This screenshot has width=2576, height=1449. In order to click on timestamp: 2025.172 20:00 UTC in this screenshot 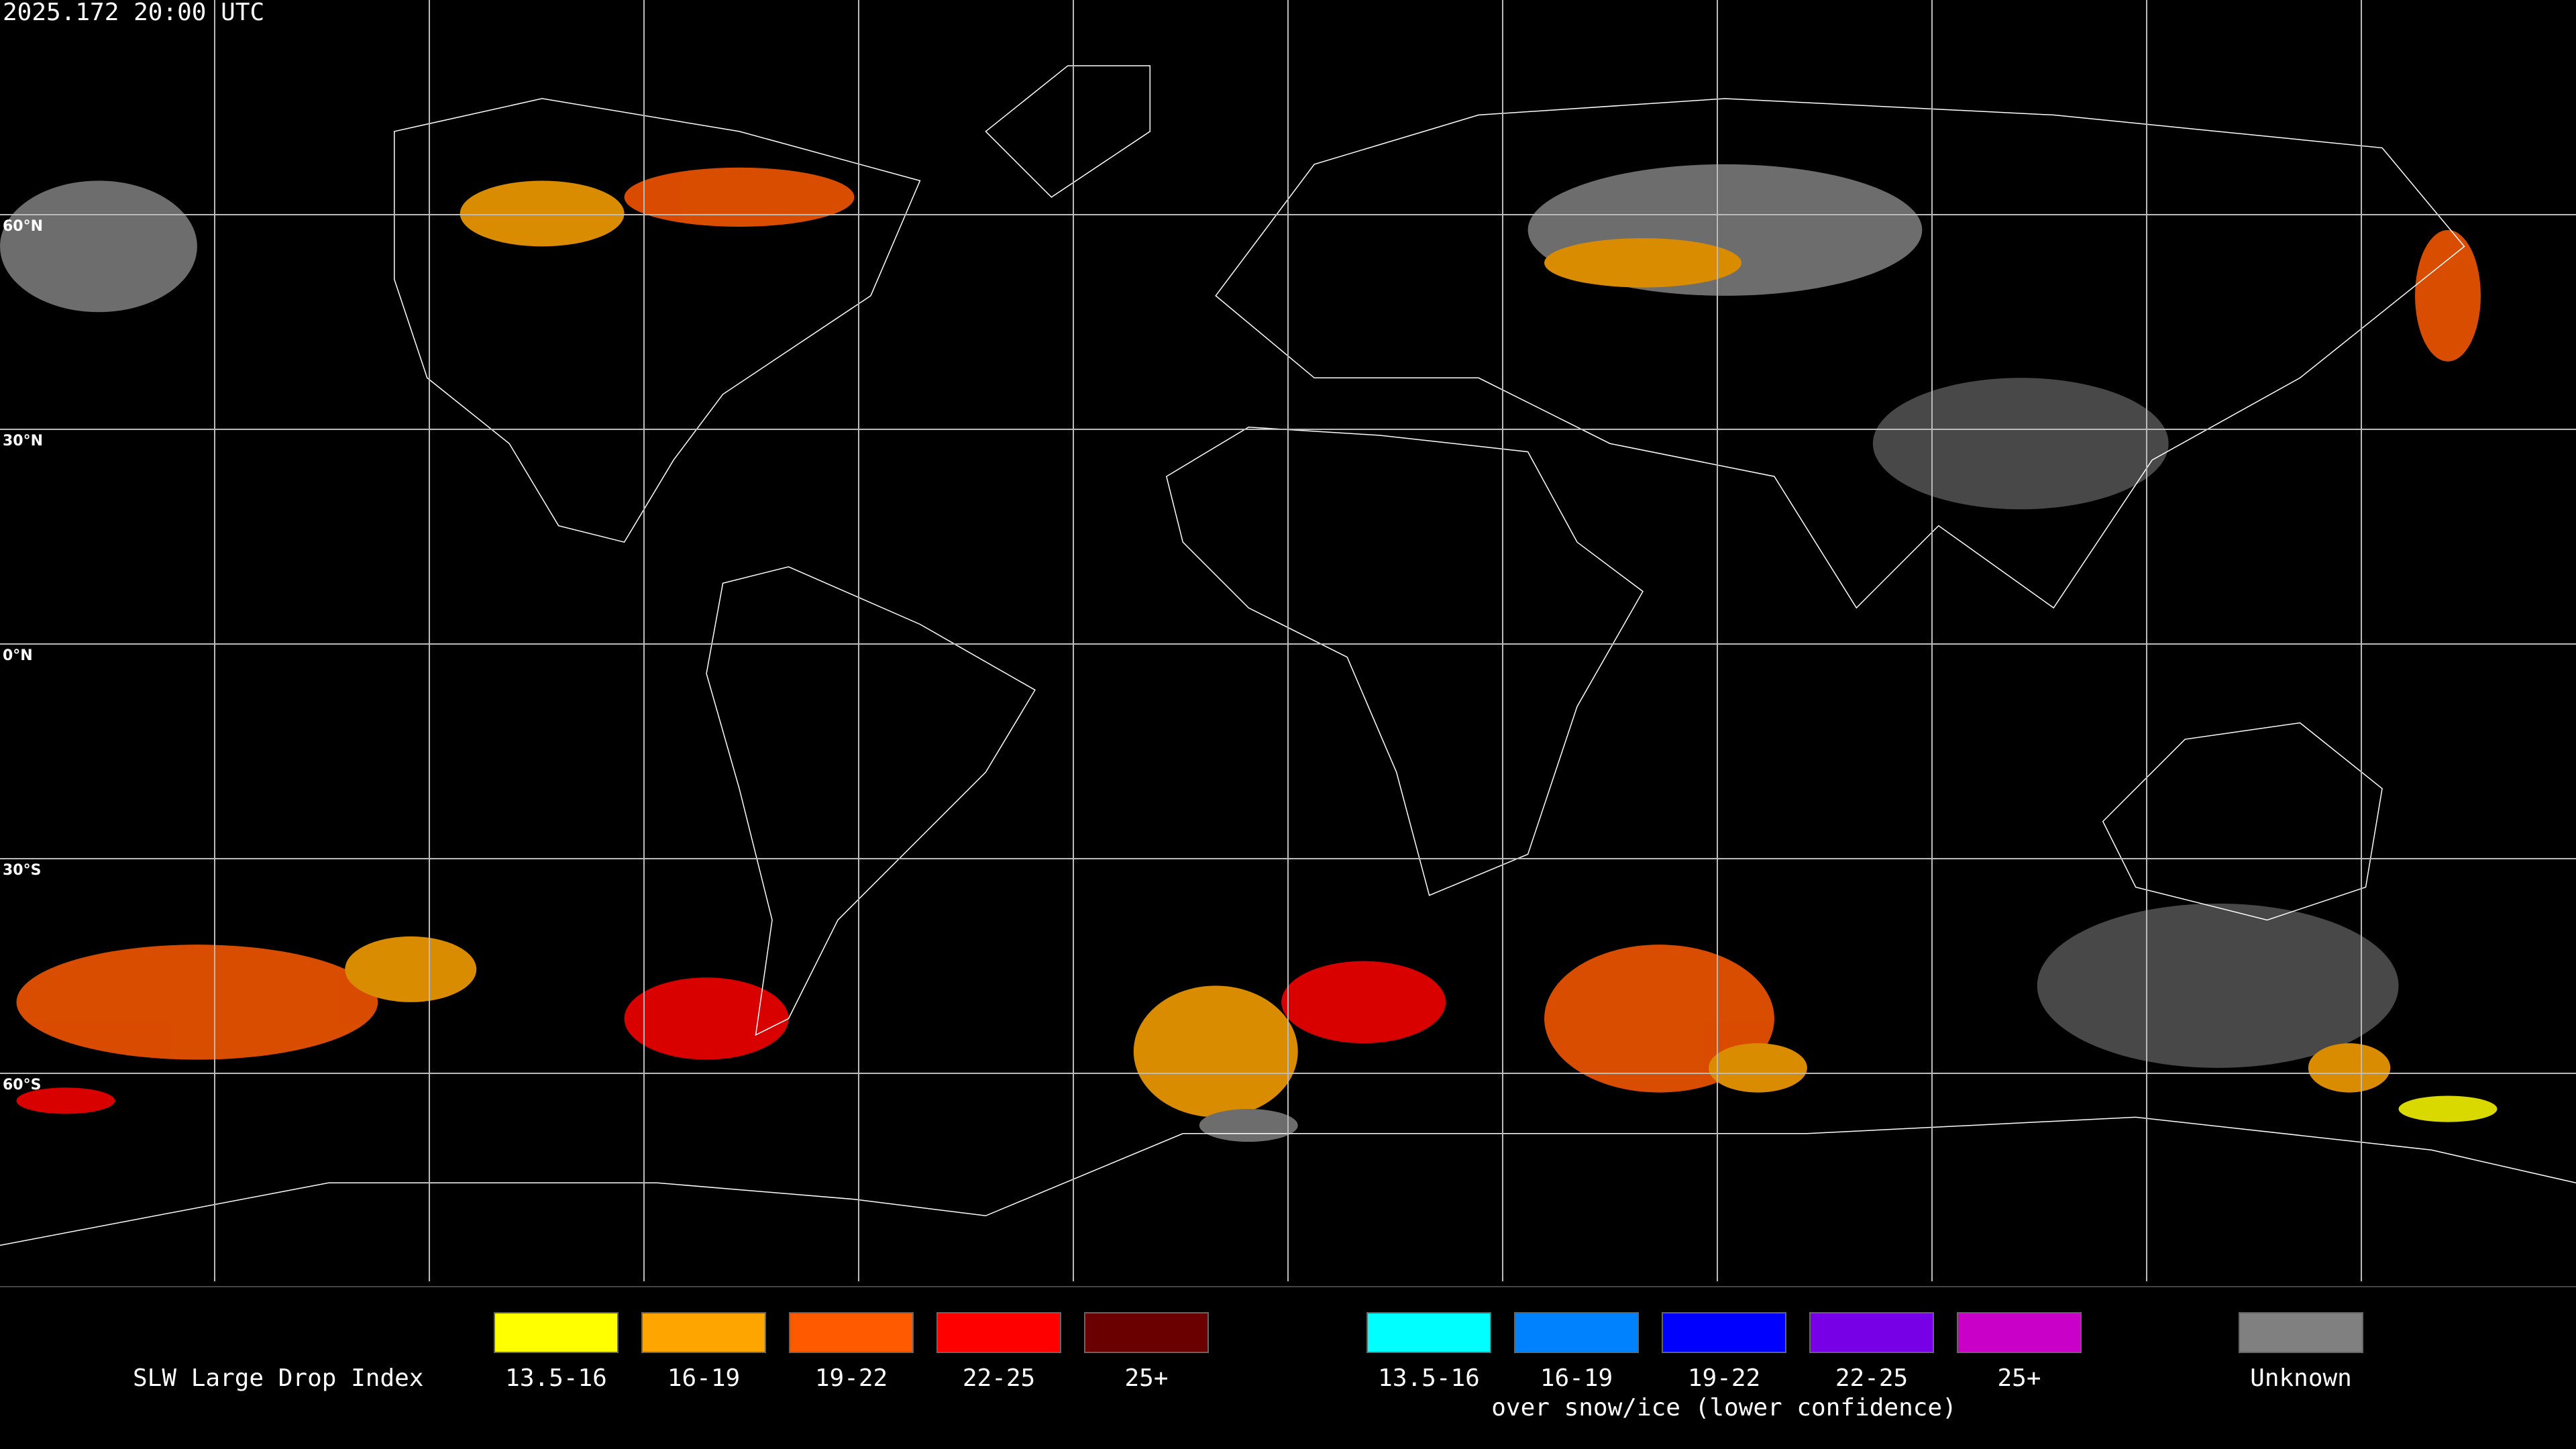, I will do `click(133, 13)`.